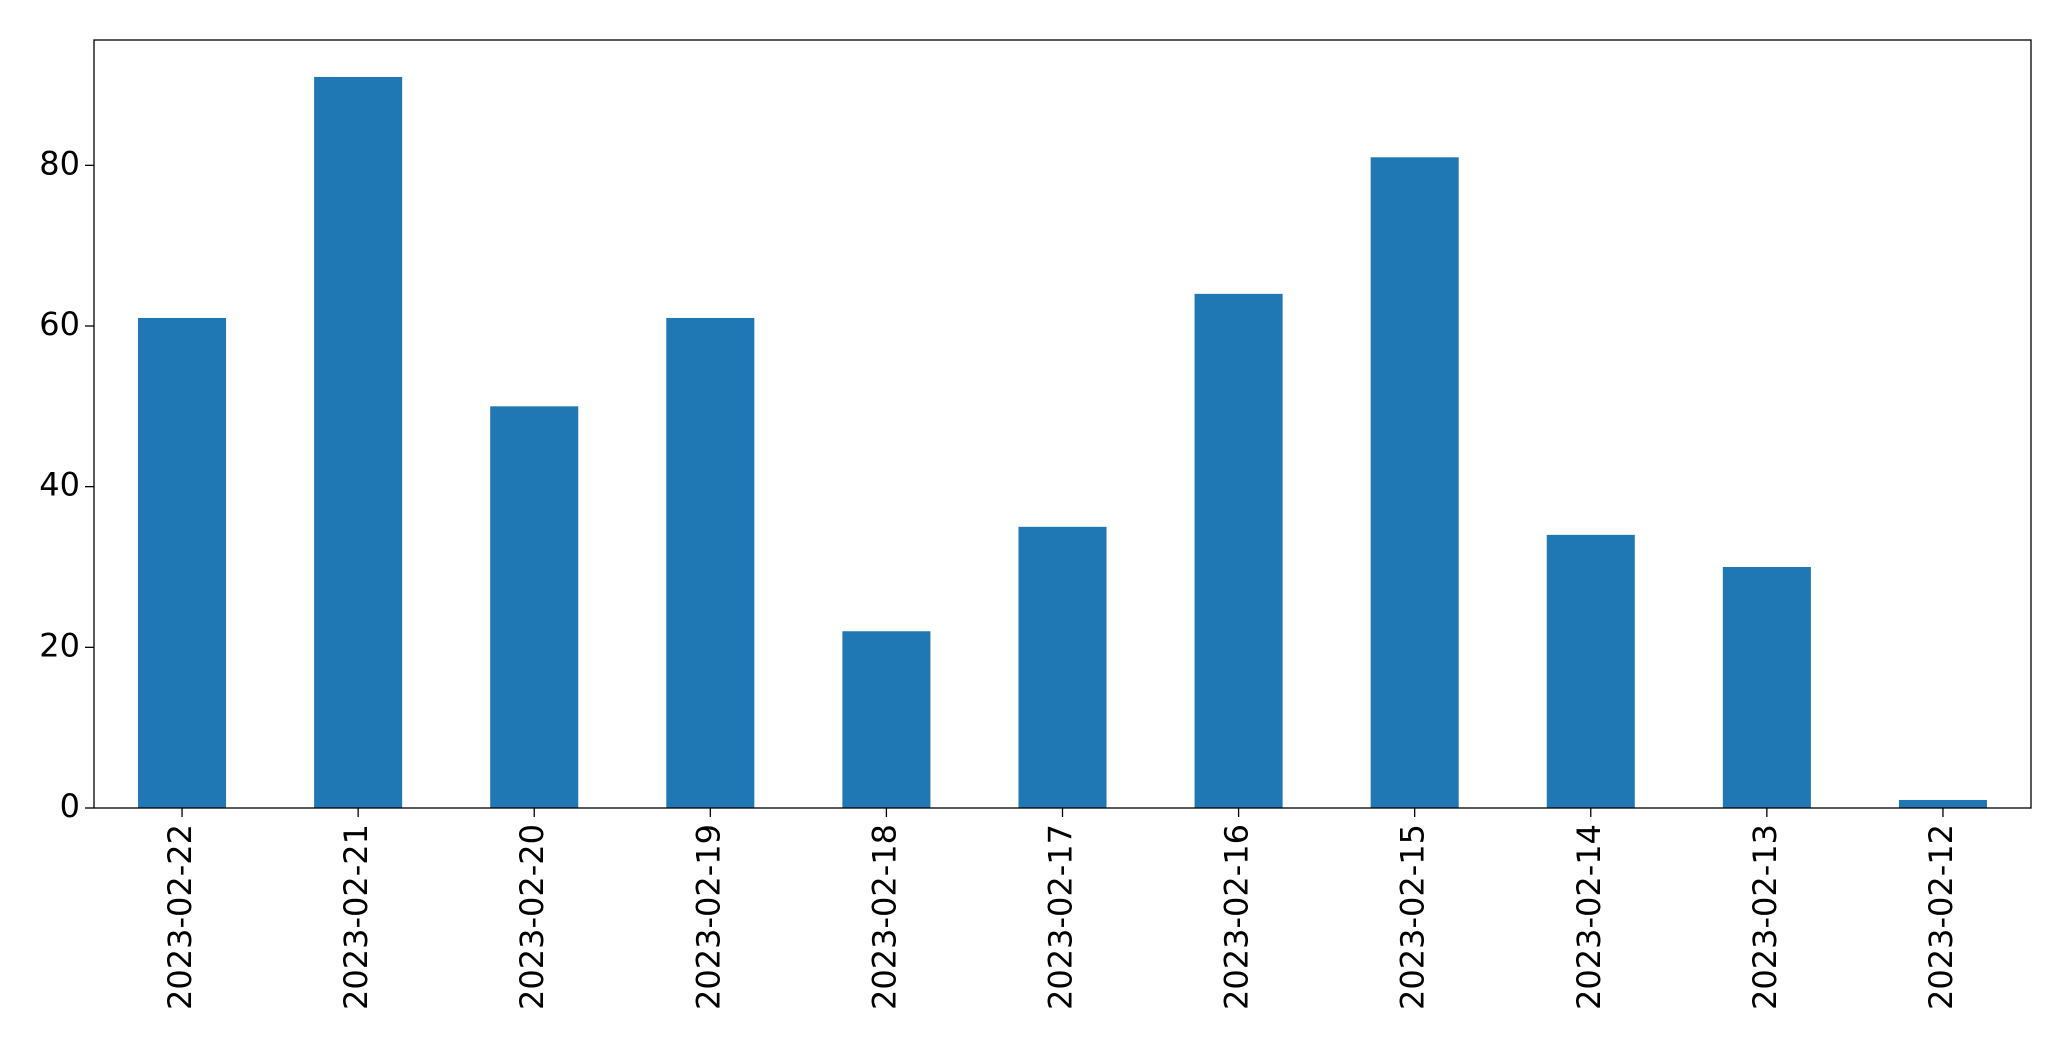 The height and width of the screenshot is (1061, 2071). What do you see at coordinates (1061, 917) in the screenshot?
I see `x-tick-label: 2023-02-17` at bounding box center [1061, 917].